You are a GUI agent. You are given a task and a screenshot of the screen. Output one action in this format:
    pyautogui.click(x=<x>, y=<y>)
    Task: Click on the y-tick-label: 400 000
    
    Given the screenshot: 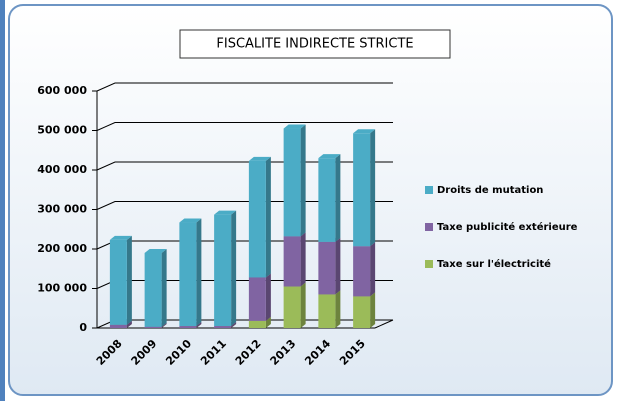 What is the action you would take?
    pyautogui.click(x=62, y=169)
    